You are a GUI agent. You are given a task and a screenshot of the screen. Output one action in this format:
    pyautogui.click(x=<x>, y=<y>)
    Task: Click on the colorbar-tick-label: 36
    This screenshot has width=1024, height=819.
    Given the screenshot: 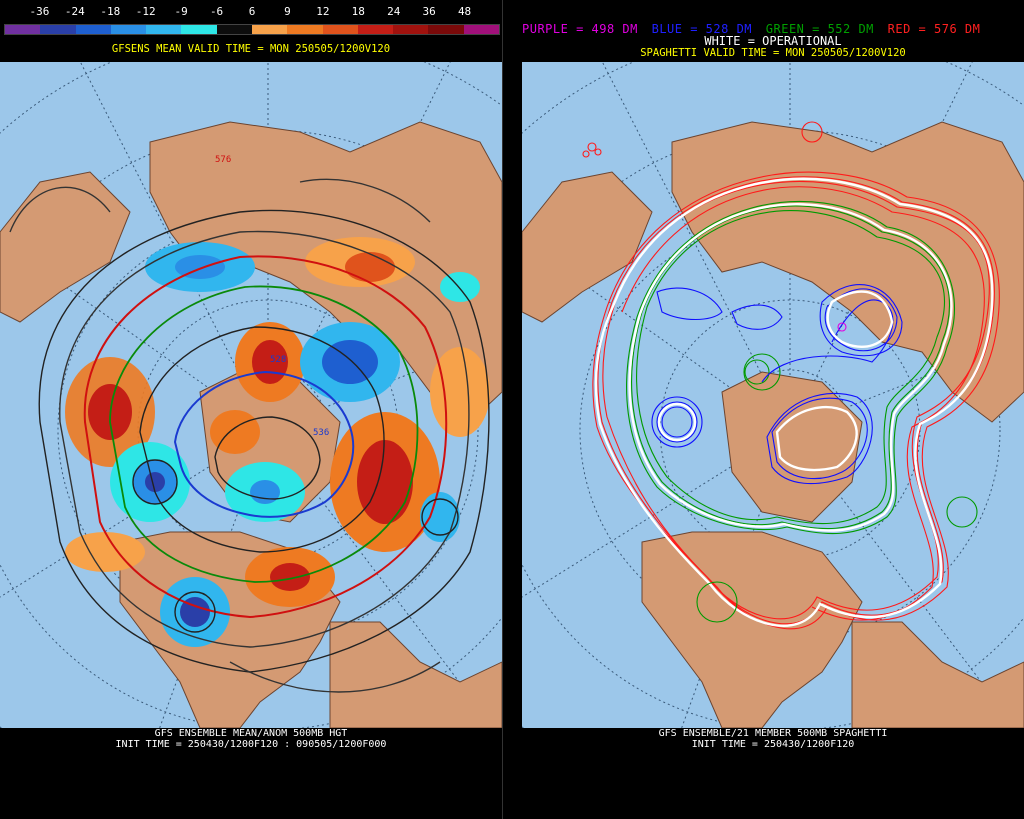 What is the action you would take?
    pyautogui.click(x=429, y=11)
    